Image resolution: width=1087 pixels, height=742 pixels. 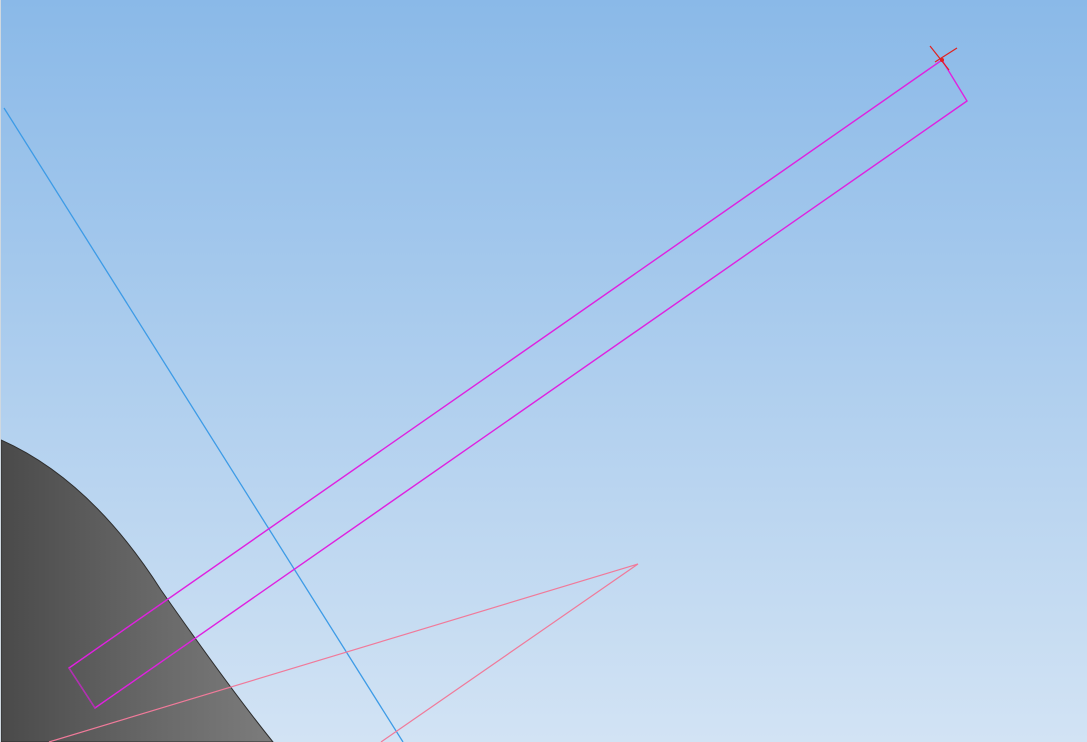 What do you see at coordinates (343, 652) in the screenshot?
I see `reference-triangle-sketch` at bounding box center [343, 652].